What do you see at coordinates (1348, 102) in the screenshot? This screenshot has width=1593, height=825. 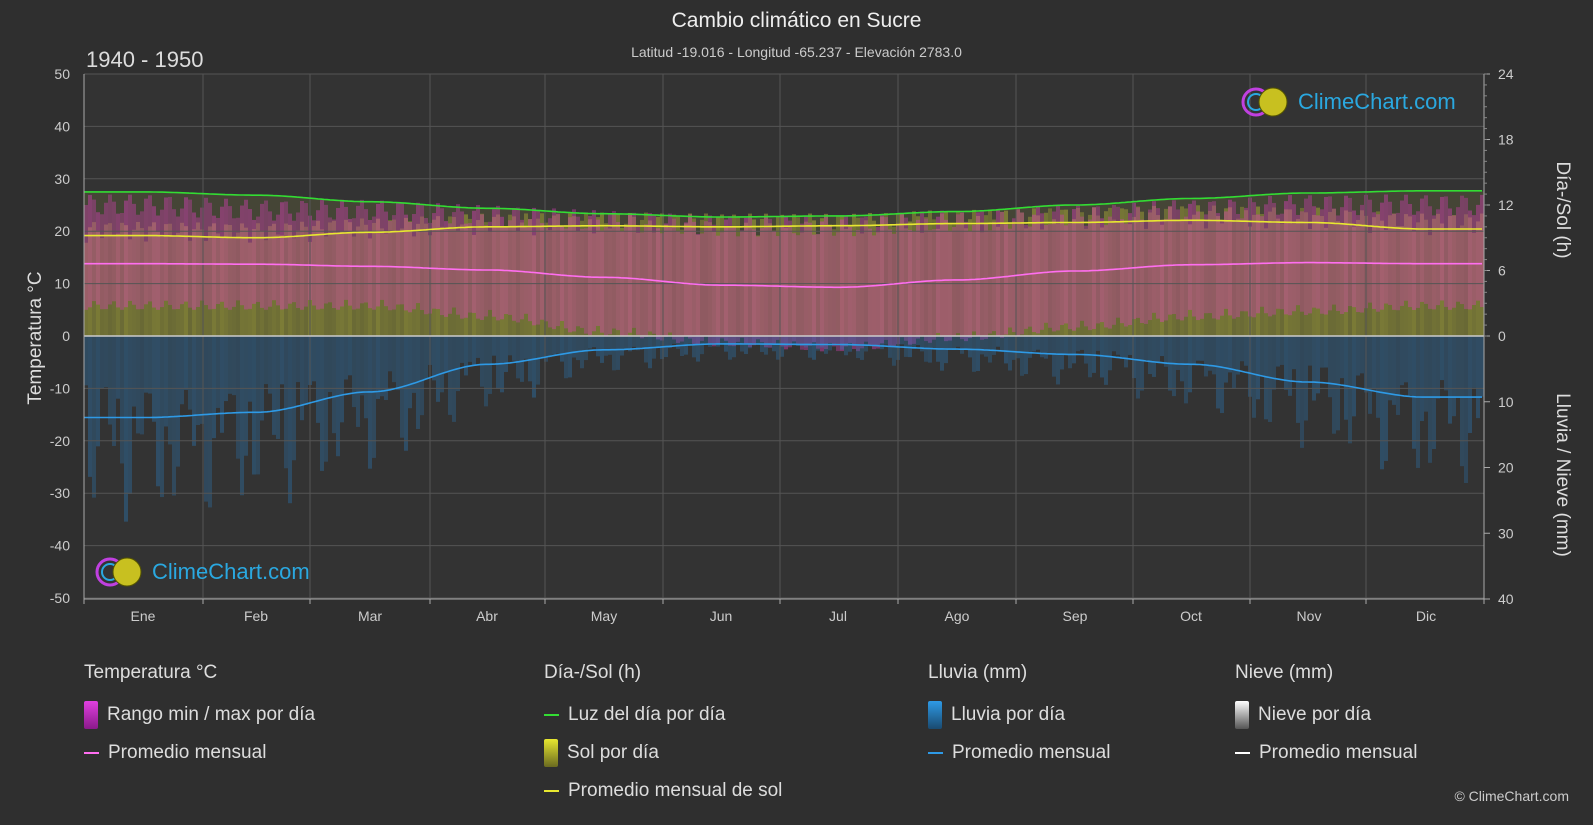 I see `logo-top: ClimeChart.com` at bounding box center [1348, 102].